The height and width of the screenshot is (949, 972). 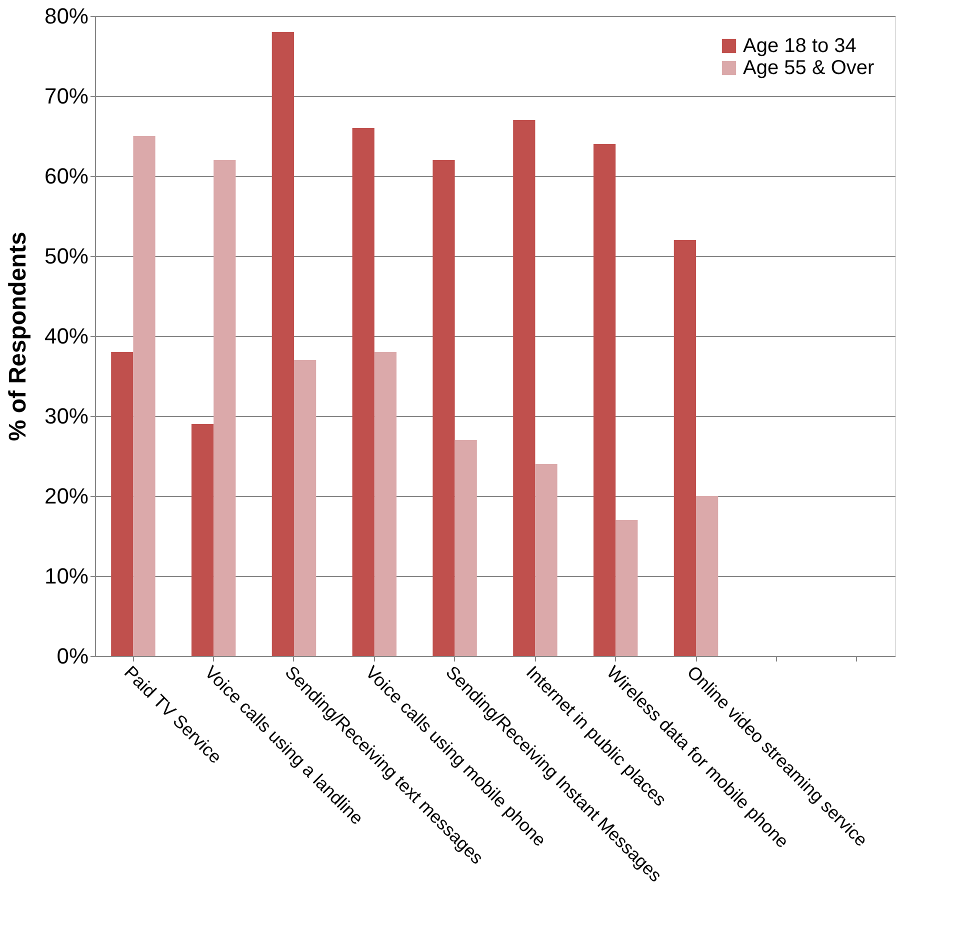 I want to click on y-tick-label: 60%, so click(x=66, y=176).